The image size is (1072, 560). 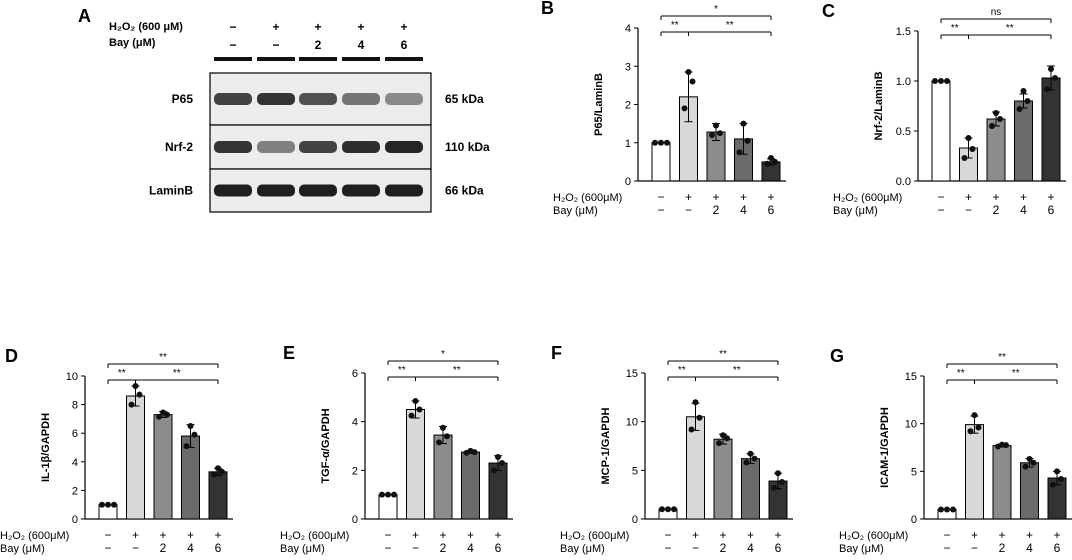 I want to click on y-tick-label: 0.5, so click(x=903, y=132).